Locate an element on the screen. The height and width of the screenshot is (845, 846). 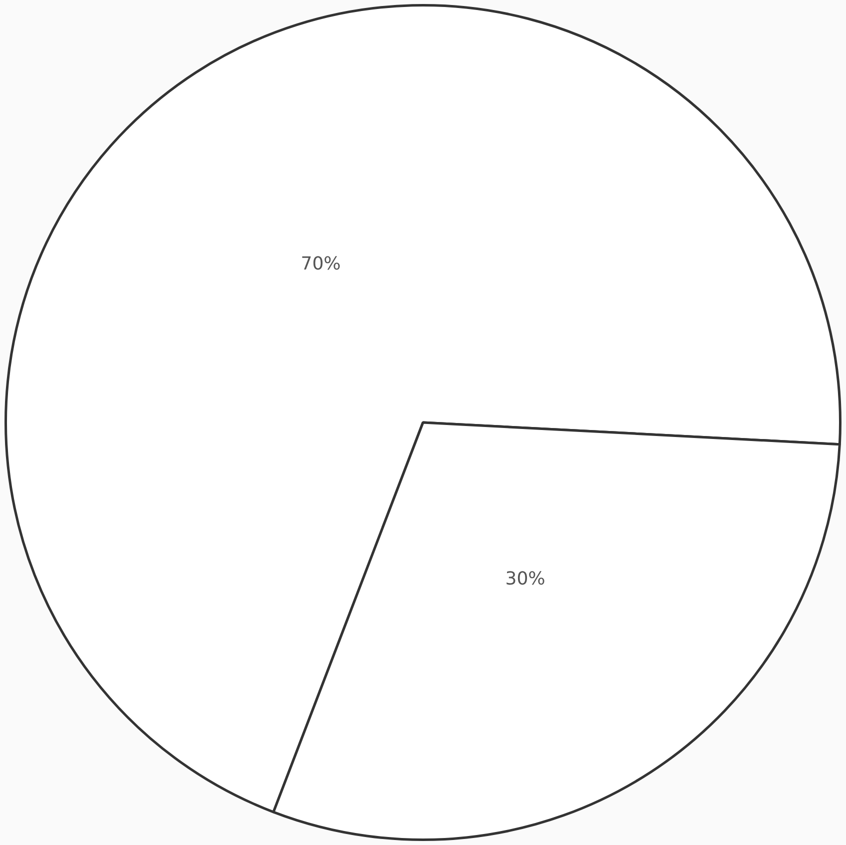
data-label: 70% is located at coordinates (320, 264).